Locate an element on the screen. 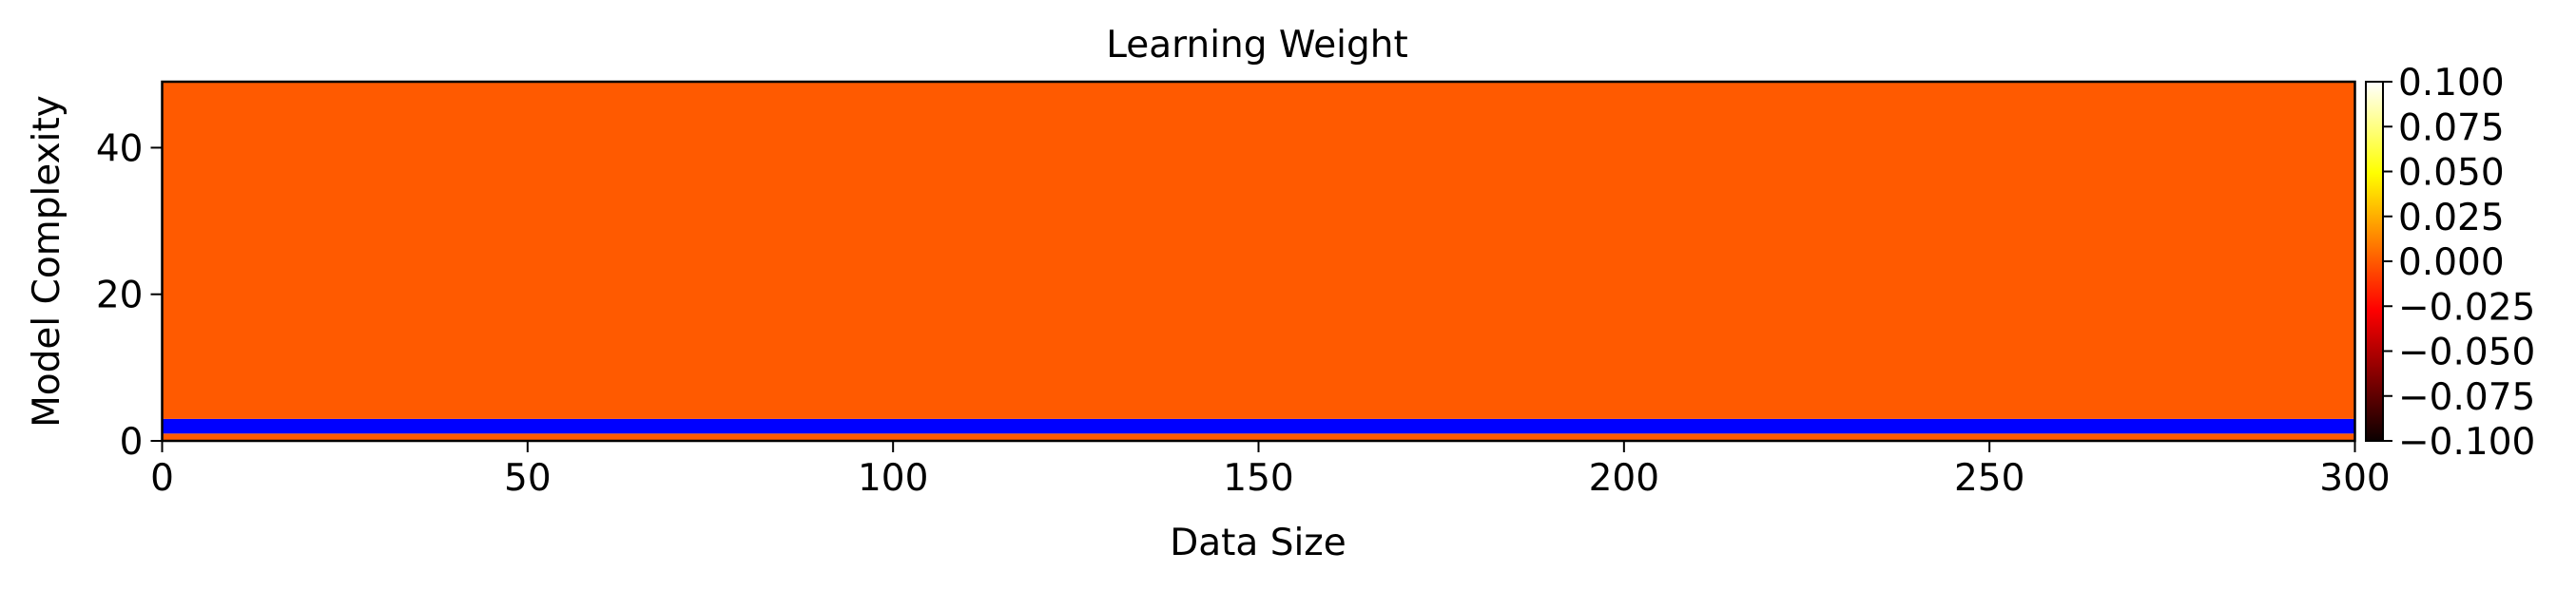 The image size is (2576, 591). y-axis-ticks: 0 20 40 is located at coordinates (129, 295).